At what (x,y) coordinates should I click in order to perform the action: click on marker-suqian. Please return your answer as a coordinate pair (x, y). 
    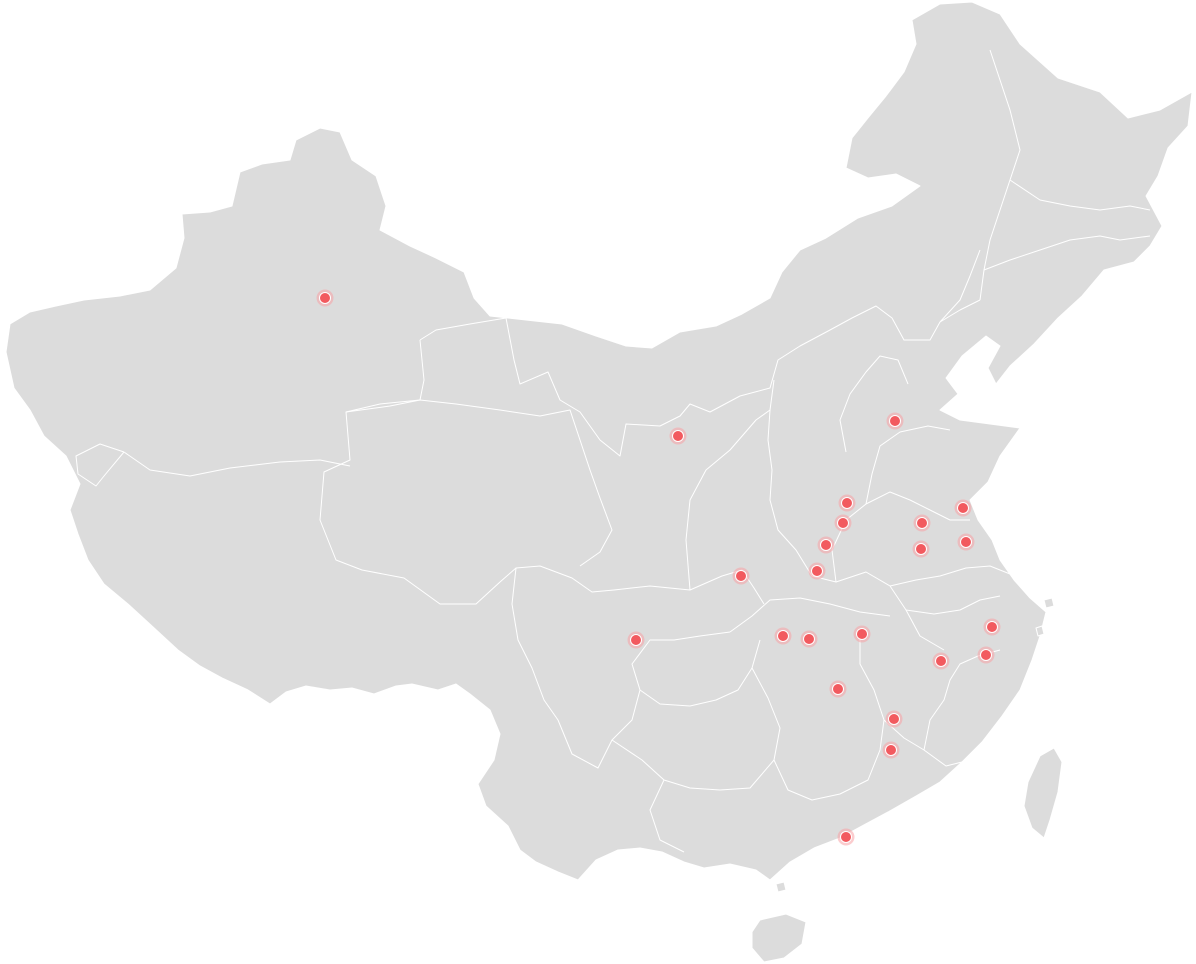
    Looking at the image, I should click on (921, 549).